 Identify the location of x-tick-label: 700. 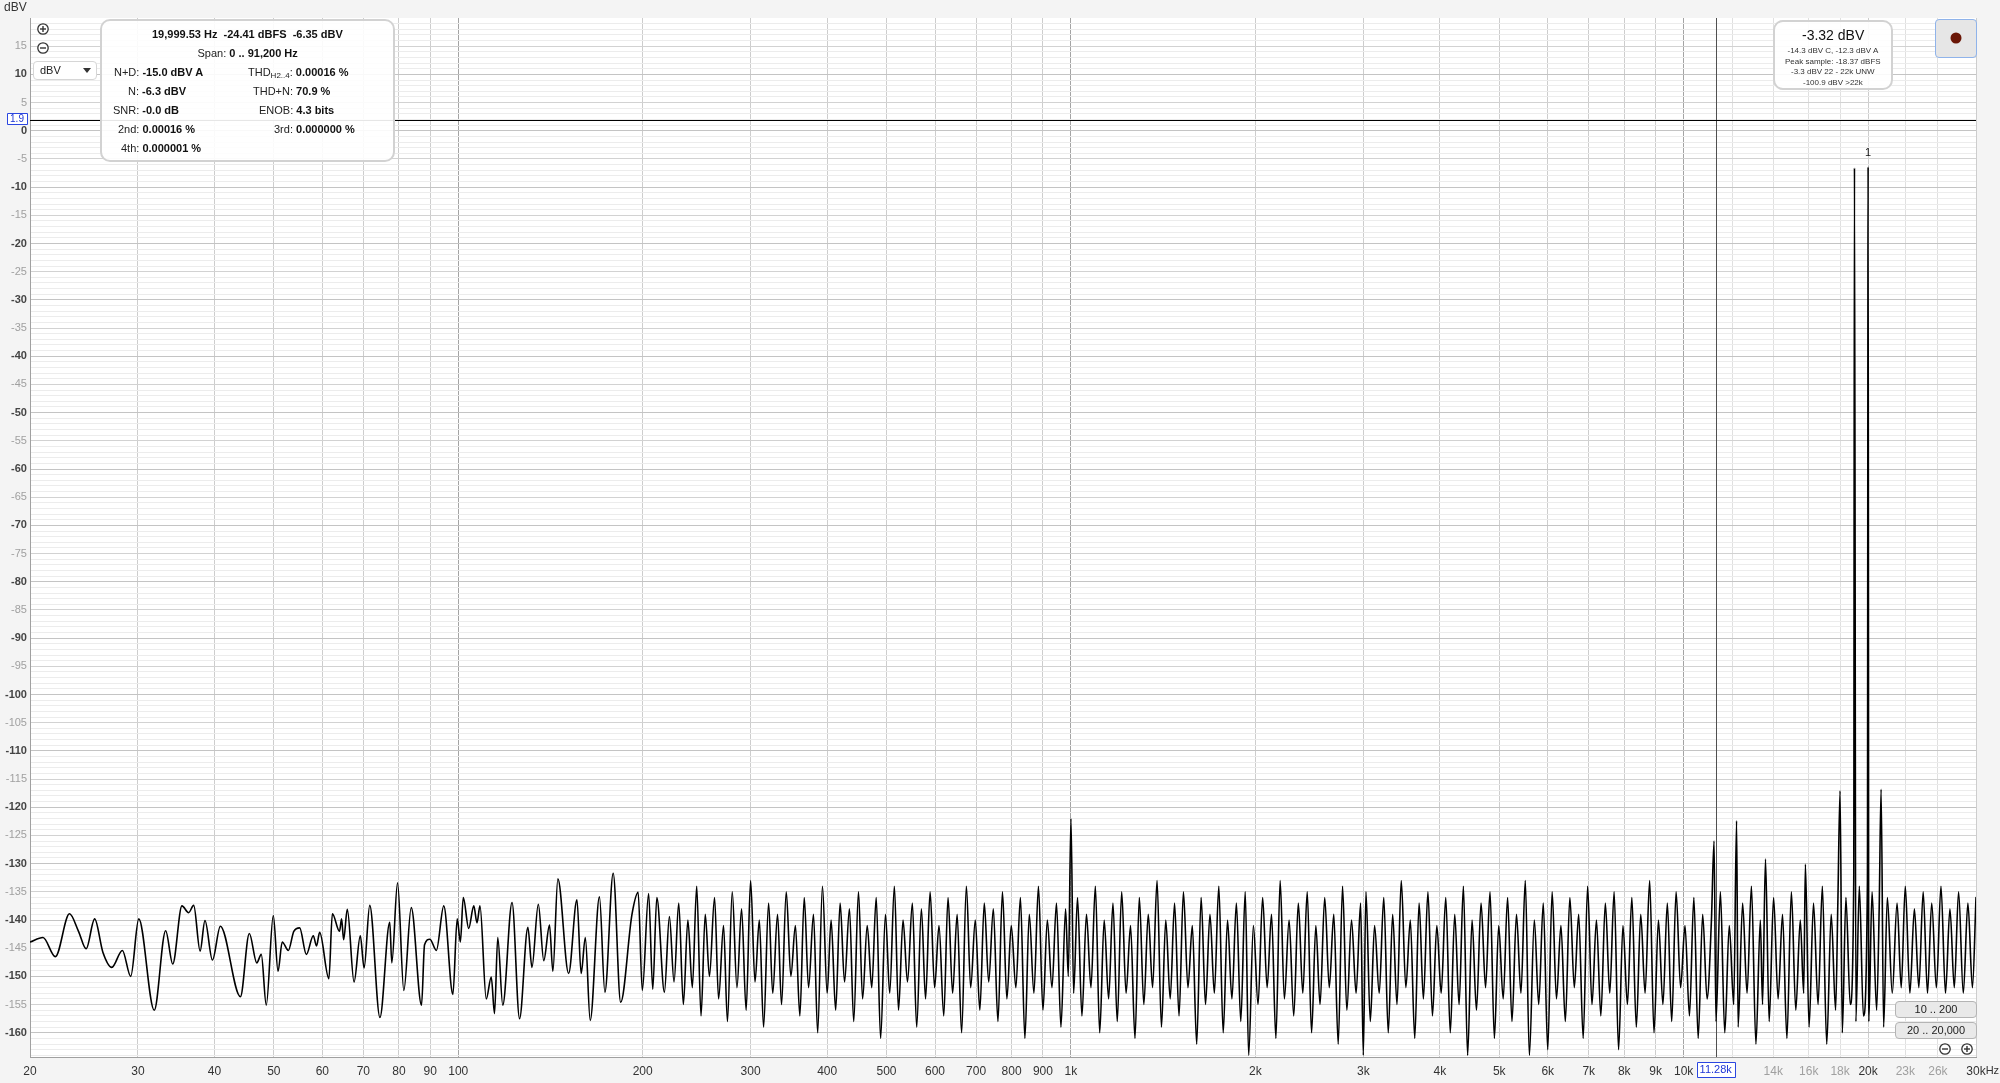
(976, 1070).